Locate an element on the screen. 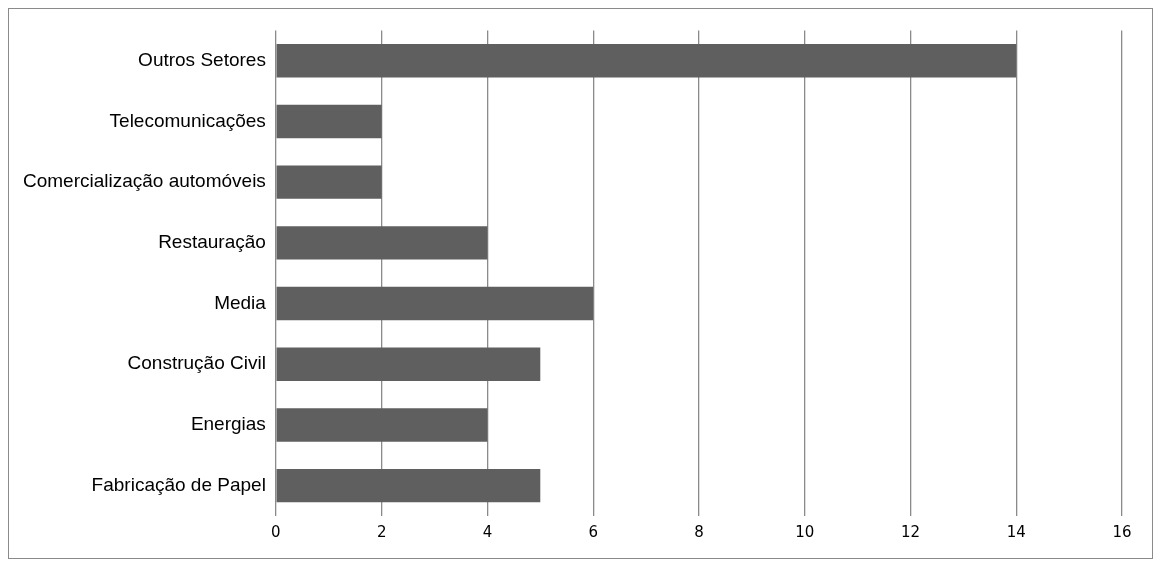  x-tick-label: 12 is located at coordinates (910, 531).